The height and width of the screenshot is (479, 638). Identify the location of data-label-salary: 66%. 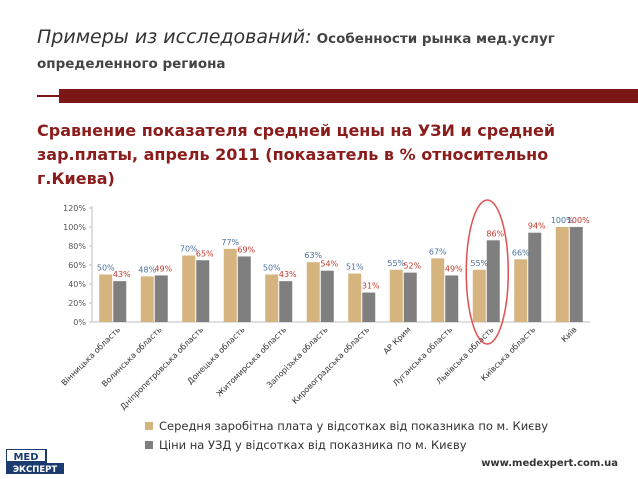
(521, 252).